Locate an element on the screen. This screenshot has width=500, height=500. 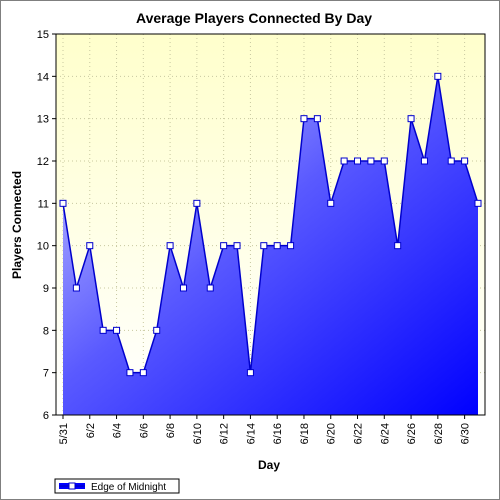
x-tick-label: 6/22 is located at coordinates (359, 433).